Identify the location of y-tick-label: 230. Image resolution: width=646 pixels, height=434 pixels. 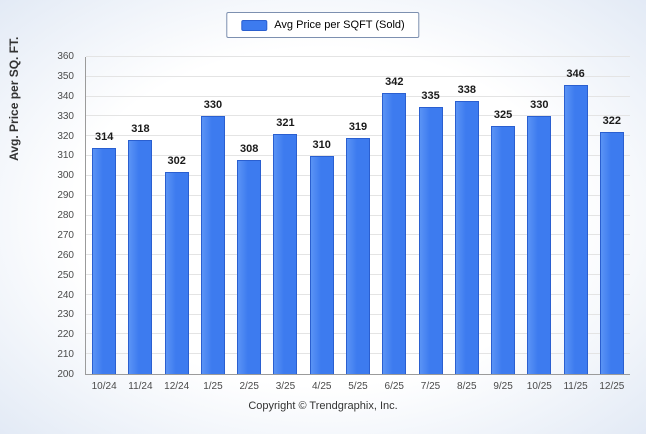
(65, 315).